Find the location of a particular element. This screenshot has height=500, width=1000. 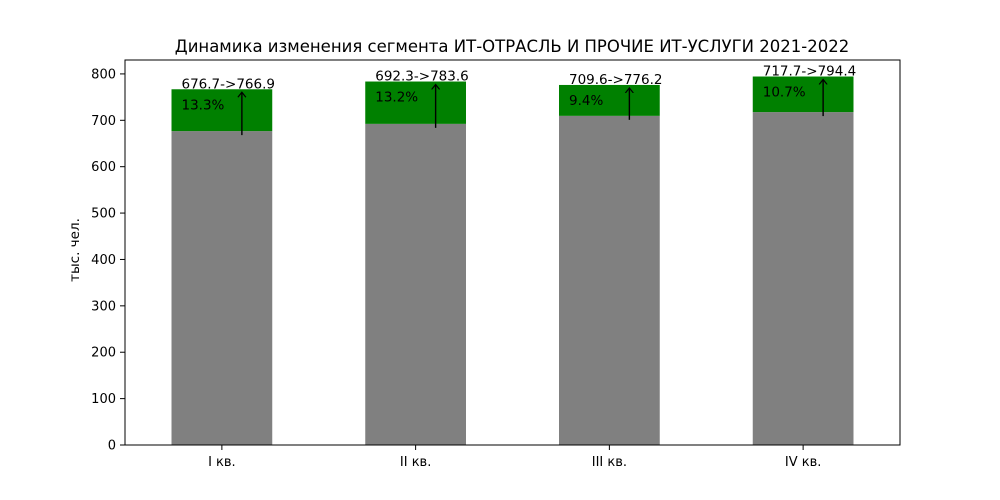

x-tick-label-1: I кв. is located at coordinates (222, 462).